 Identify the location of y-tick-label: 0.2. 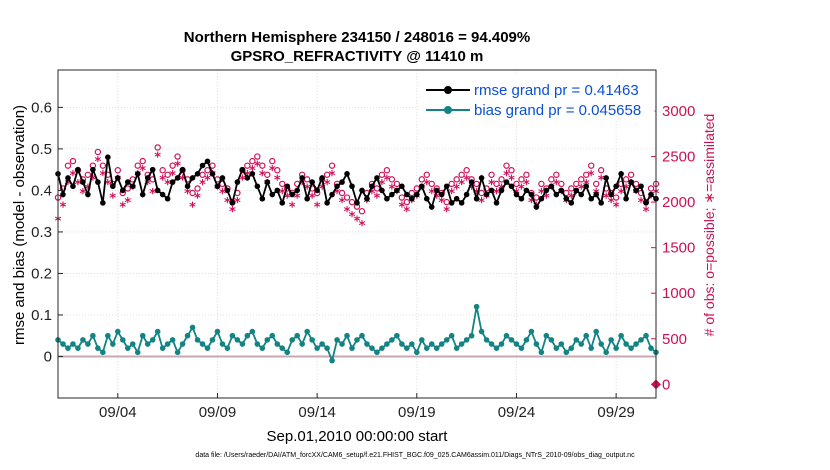
(41, 273).